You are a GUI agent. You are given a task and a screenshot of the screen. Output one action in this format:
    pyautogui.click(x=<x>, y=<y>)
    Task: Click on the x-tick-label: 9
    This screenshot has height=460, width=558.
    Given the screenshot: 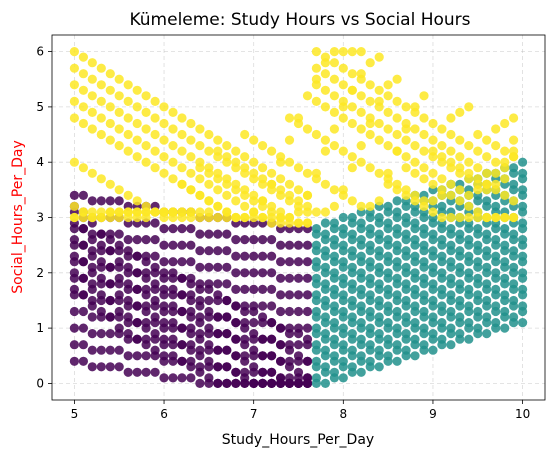 What is the action you would take?
    pyautogui.click(x=433, y=414)
    